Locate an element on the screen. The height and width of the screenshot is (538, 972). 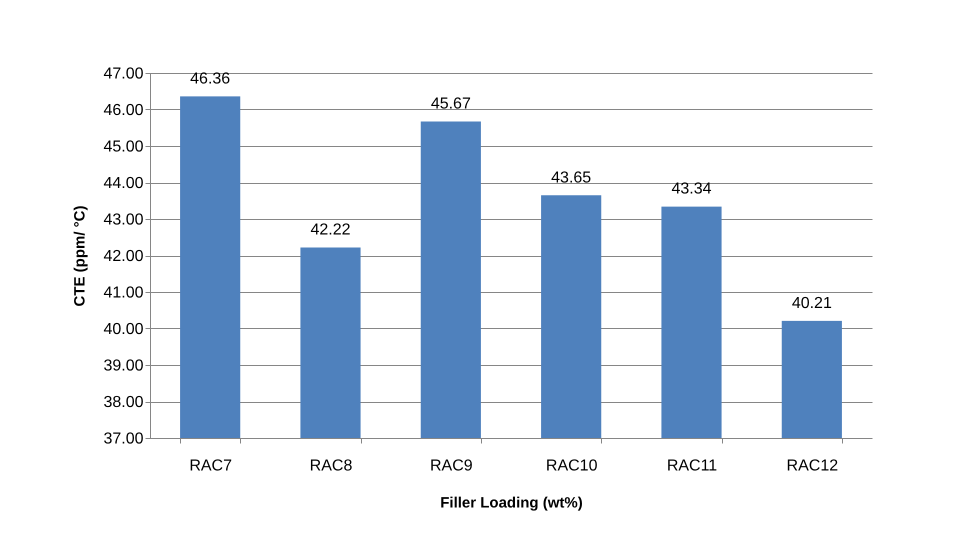
data-label: 40.21 is located at coordinates (812, 303).